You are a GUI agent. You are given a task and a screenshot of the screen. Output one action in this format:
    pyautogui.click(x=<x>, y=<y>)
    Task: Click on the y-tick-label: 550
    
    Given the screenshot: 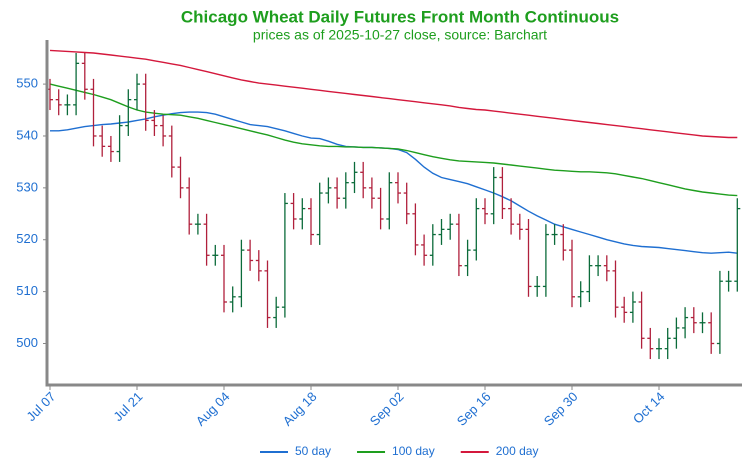 What is the action you would take?
    pyautogui.click(x=27, y=83)
    